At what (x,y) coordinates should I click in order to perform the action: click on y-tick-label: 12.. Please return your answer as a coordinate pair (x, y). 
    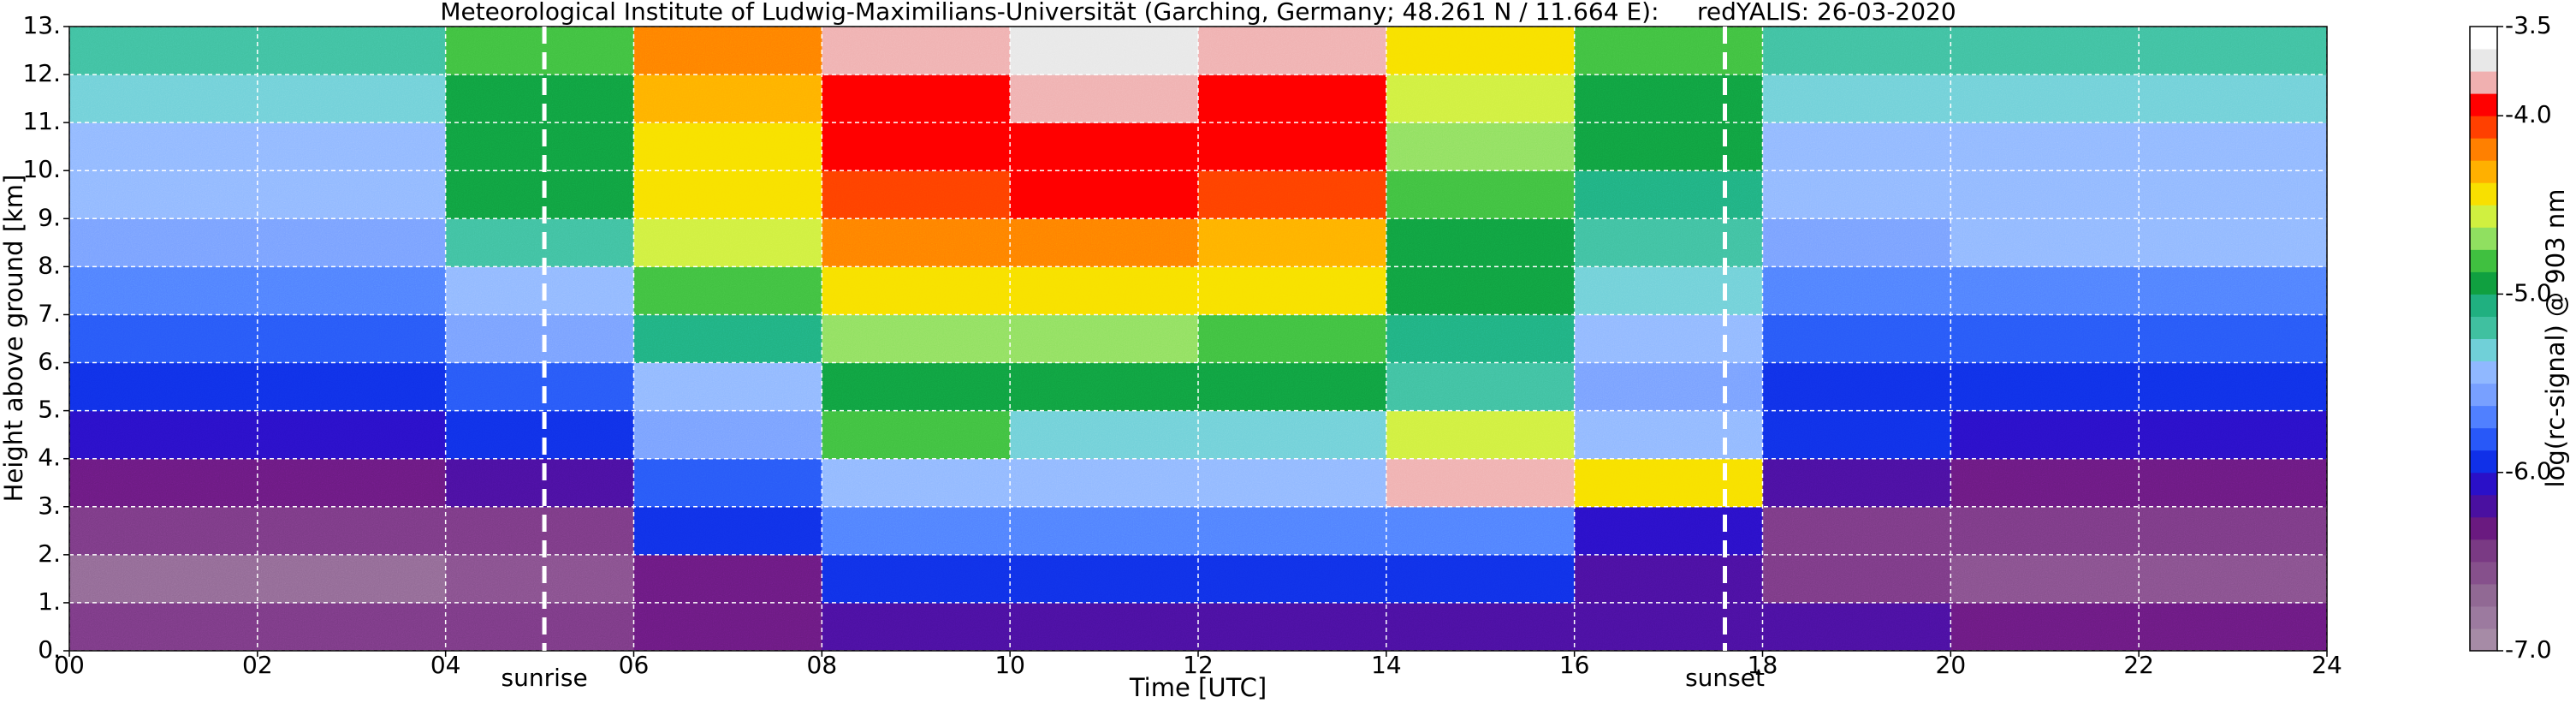
    Looking at the image, I should click on (41, 73).